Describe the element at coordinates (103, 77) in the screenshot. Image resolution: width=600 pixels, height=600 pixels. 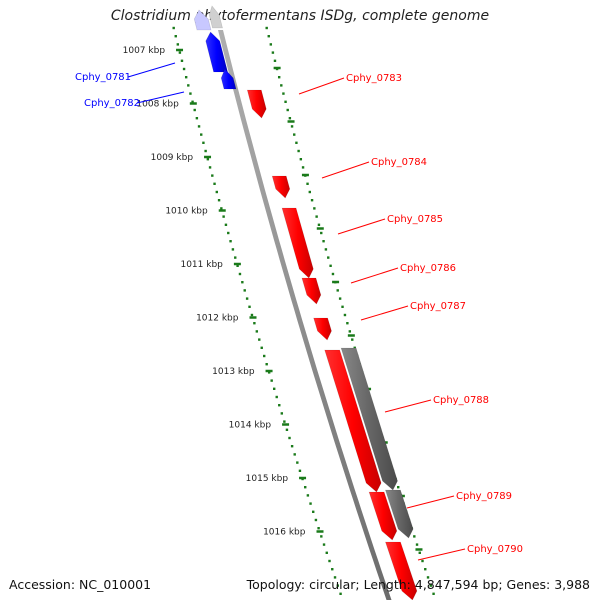
I see `gene-label-cphy-0781: Cphy_0781` at that location.